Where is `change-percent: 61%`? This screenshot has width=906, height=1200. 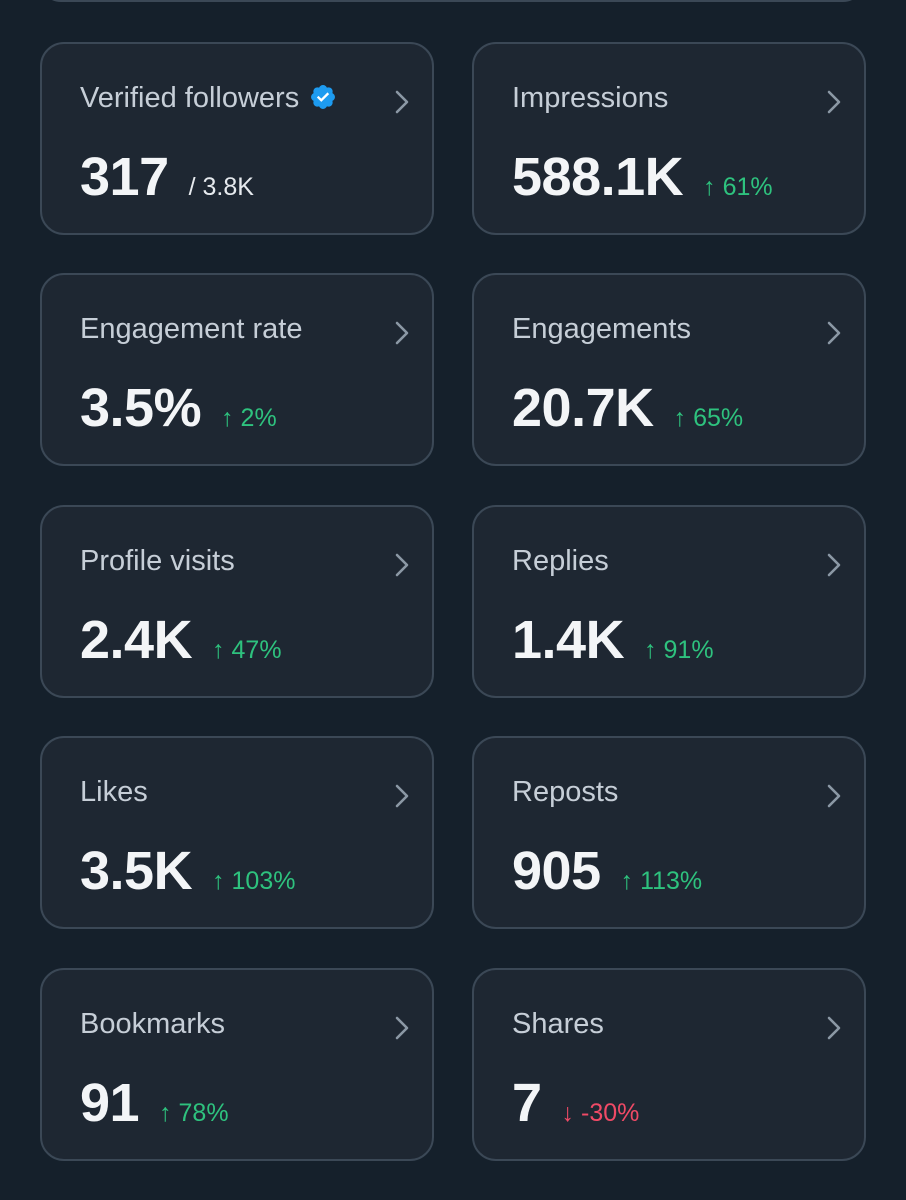
change-percent: 61% is located at coordinates (747, 187).